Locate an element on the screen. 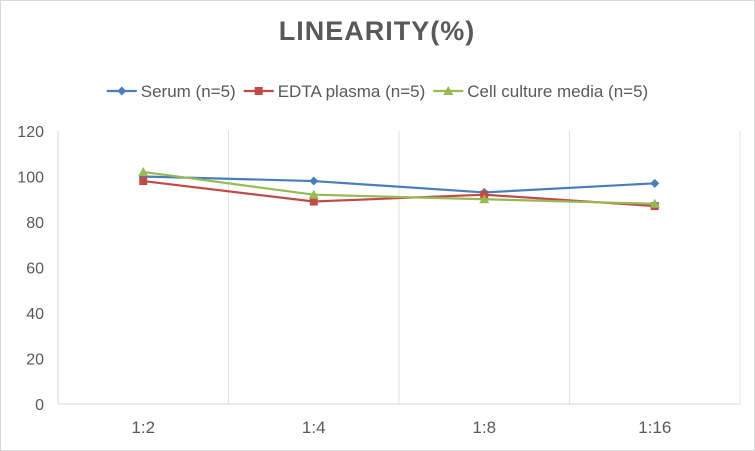 The width and height of the screenshot is (755, 451). y-axis: 0 20 40 60 80 100 120 is located at coordinates (30, 269).